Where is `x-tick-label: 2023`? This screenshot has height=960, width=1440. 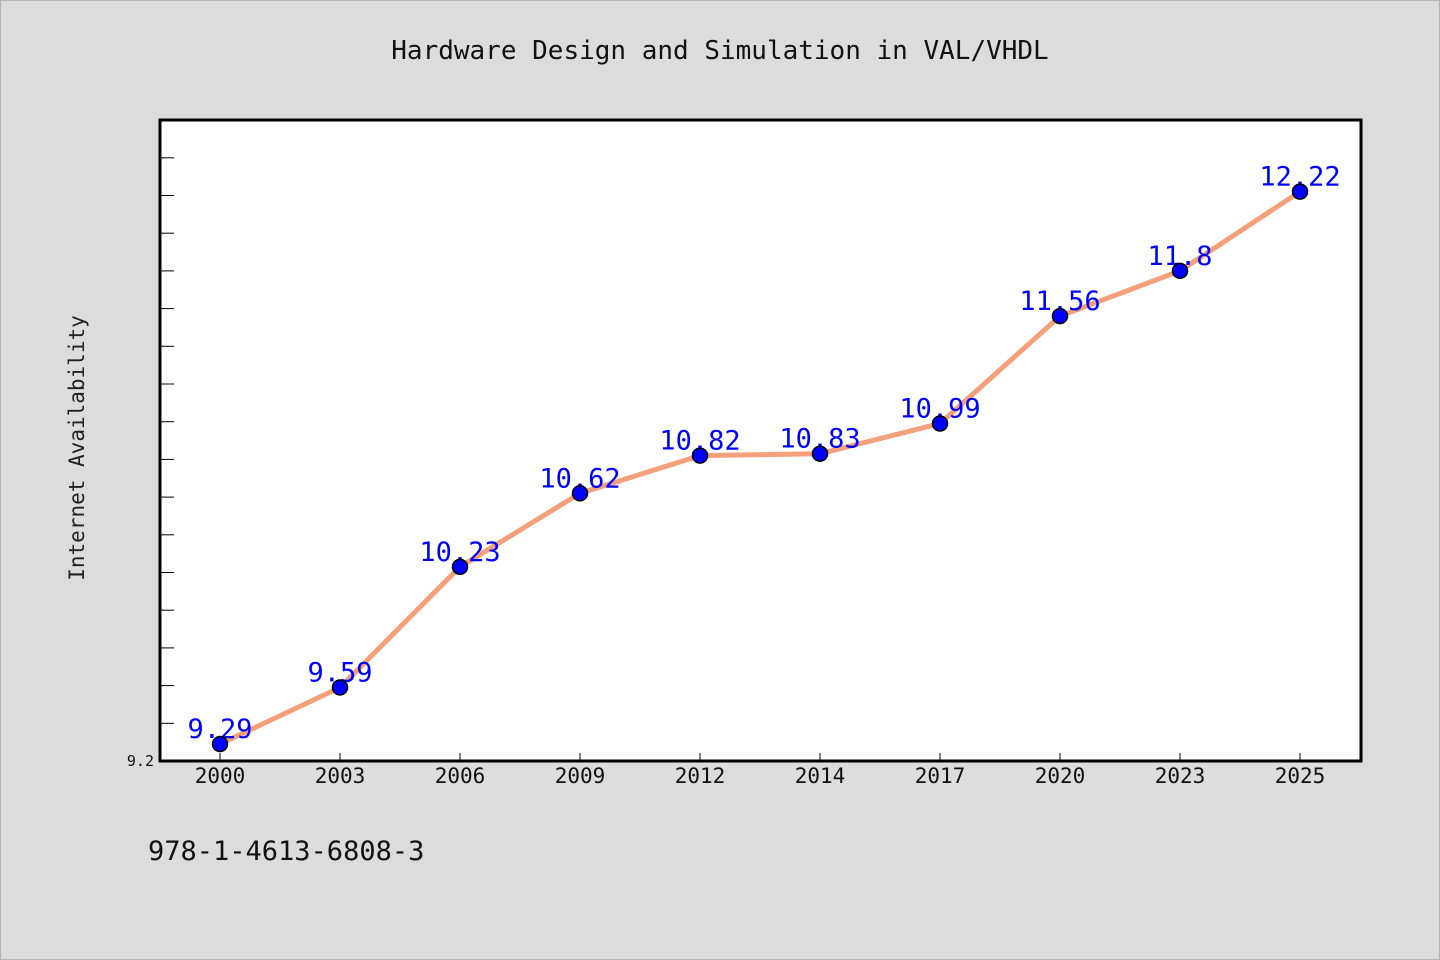 x-tick-label: 2023 is located at coordinates (1180, 776).